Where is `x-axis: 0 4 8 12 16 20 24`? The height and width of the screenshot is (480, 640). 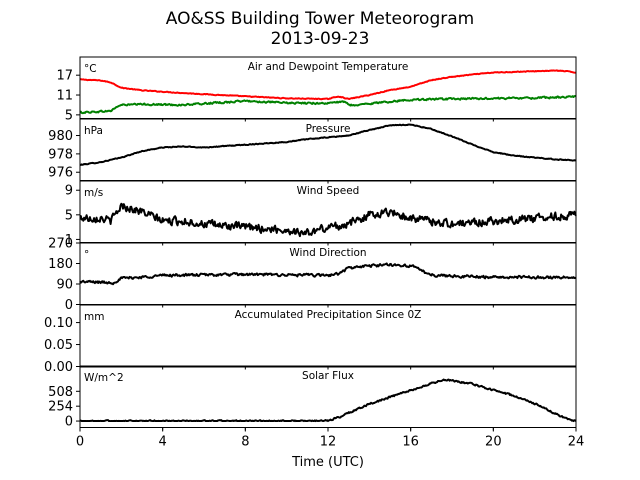 x-axis: 0 4 8 12 16 20 24 is located at coordinates (330, 438).